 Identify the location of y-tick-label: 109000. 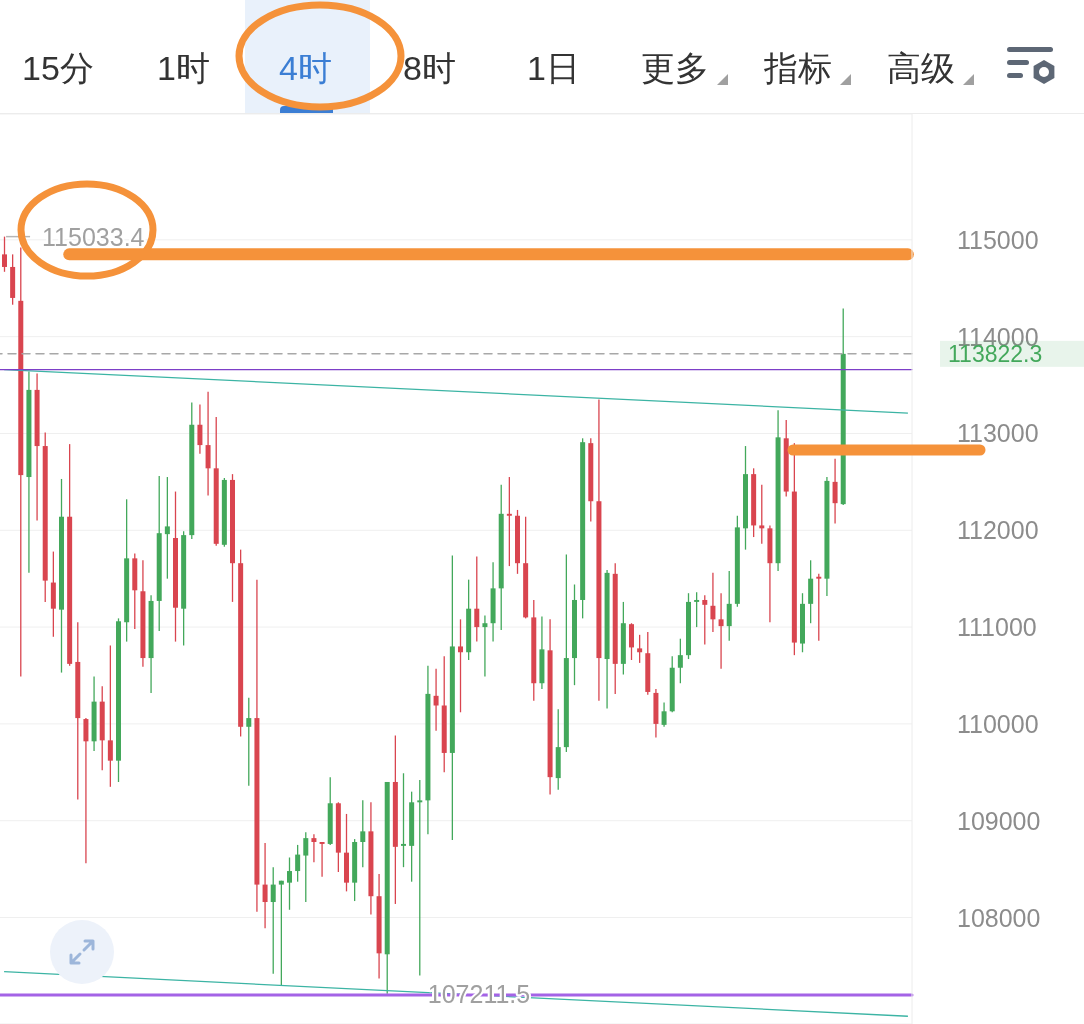
(999, 820).